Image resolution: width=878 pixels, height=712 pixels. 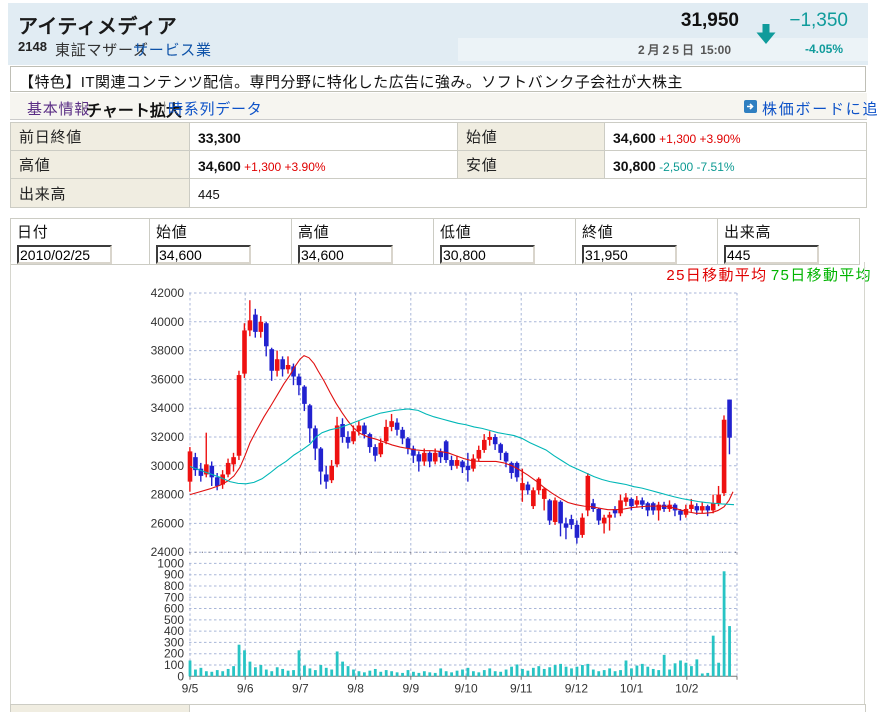 I want to click on svg-text: 10/1, so click(x=632, y=688).